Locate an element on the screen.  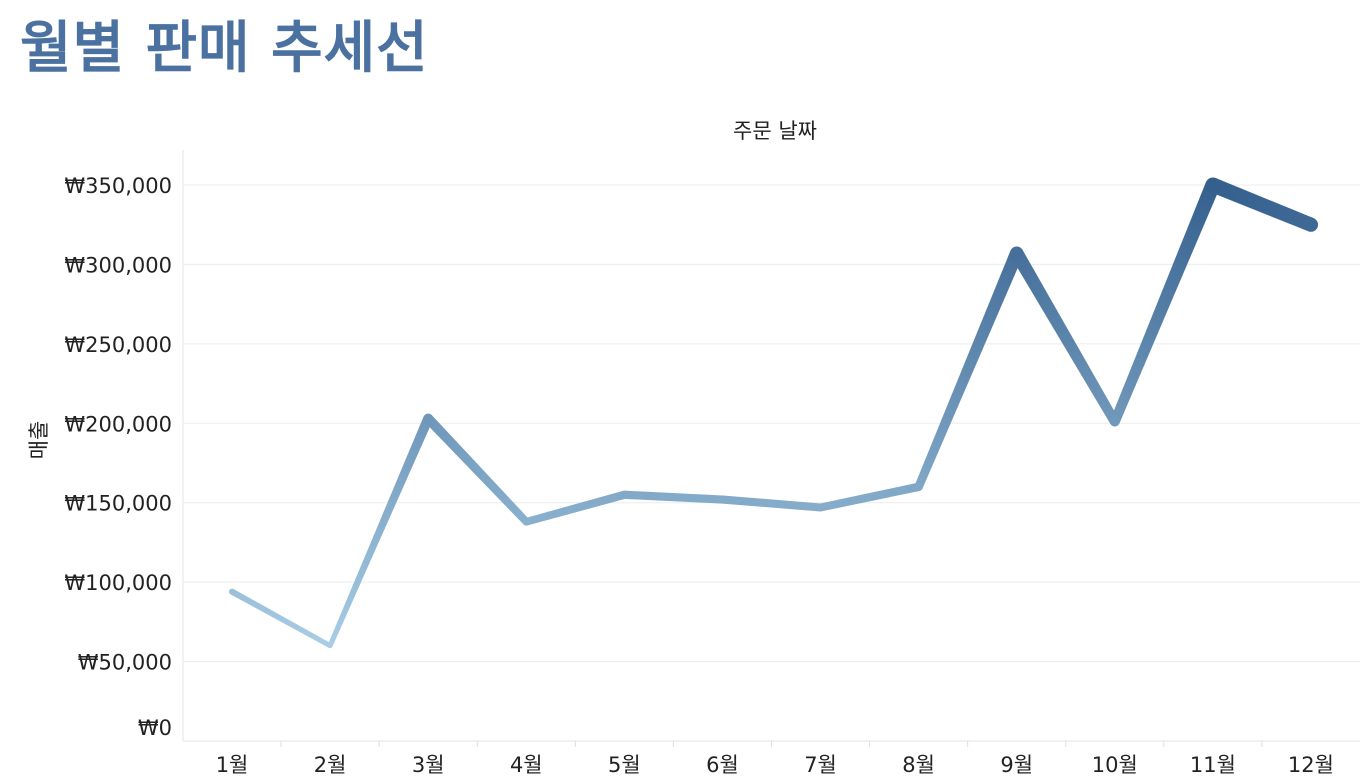
x-axis-ticks: 1월 2월 3월 4월 5월 6월 7월 8월 9월 10월 11월 12월 is located at coordinates (775, 759).